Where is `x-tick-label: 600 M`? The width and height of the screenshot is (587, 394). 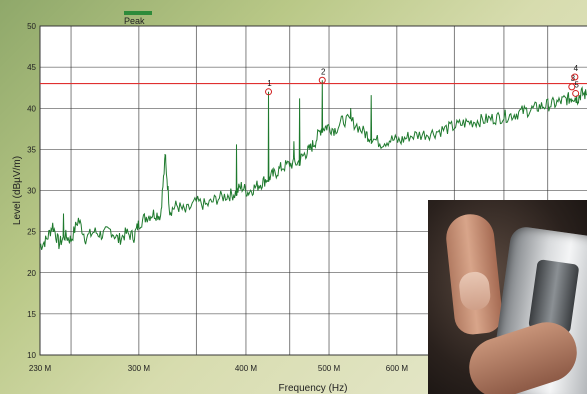 x-tick-label: 600 M is located at coordinates (397, 368).